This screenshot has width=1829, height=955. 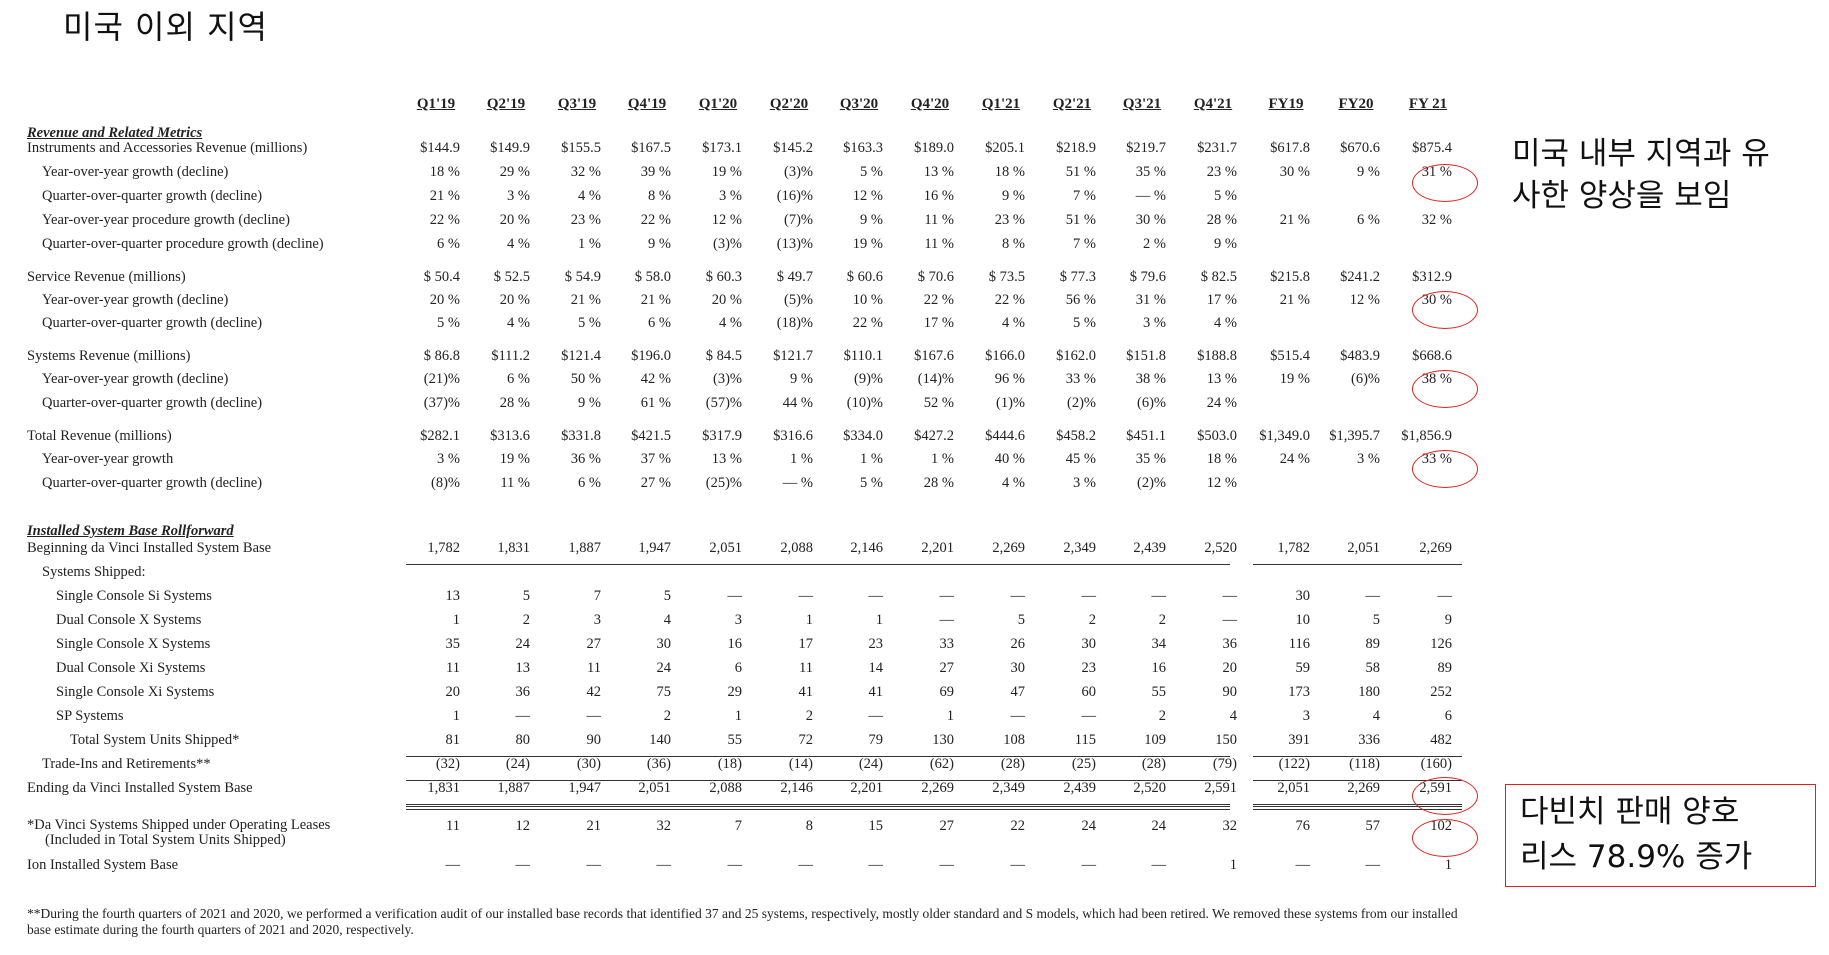 I want to click on table-cell: (3)%, so click(x=798, y=172).